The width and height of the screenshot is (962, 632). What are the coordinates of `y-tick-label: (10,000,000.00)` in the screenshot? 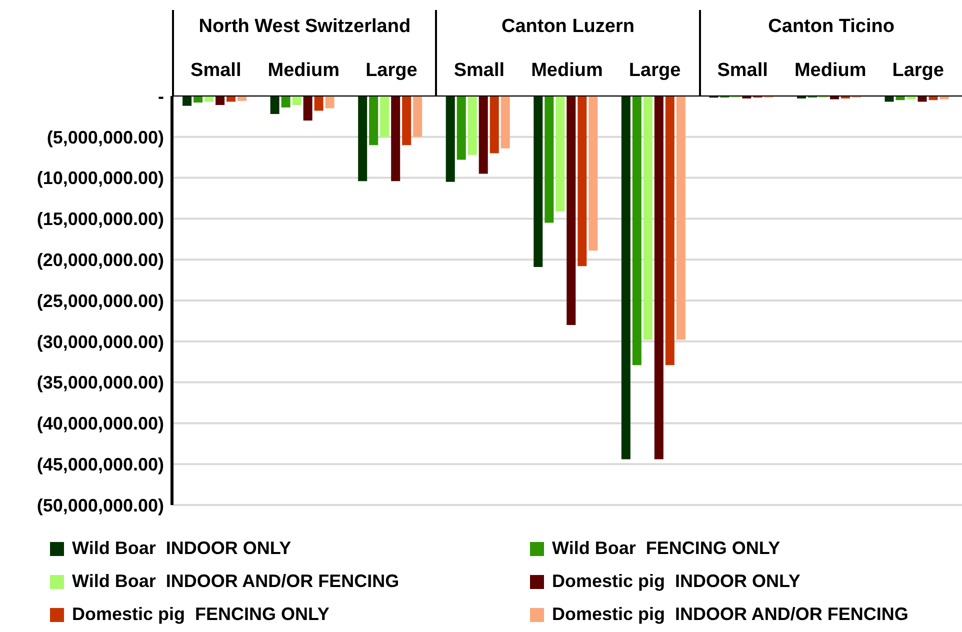 It's located at (100, 178).